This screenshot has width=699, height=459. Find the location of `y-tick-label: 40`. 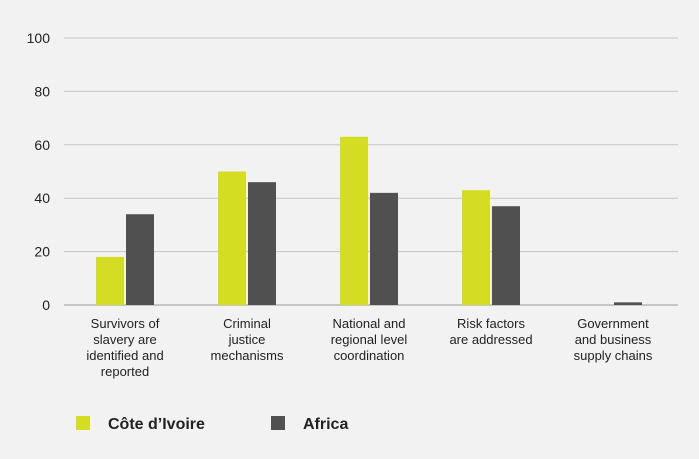

y-tick-label: 40 is located at coordinates (42, 198).